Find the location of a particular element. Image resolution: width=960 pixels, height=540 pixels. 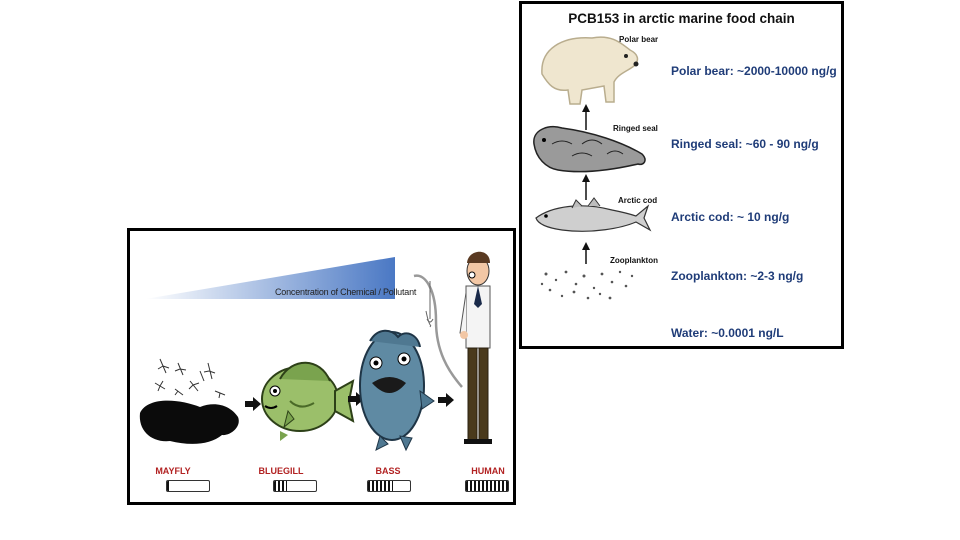

bluegill-illustration is located at coordinates (308, 401).